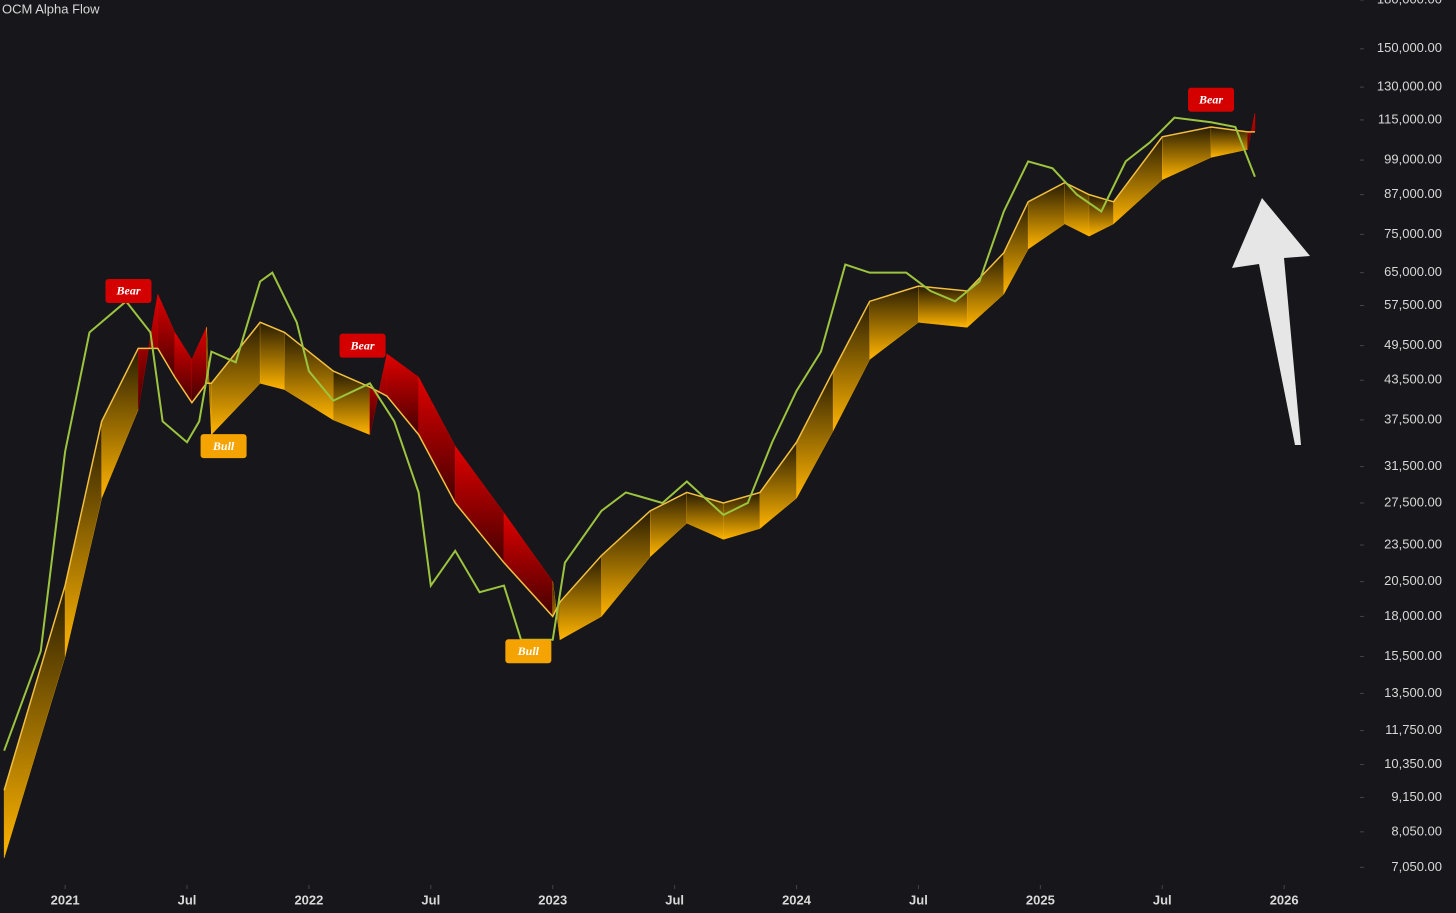 The image size is (1456, 913). Describe the element at coordinates (1040, 899) in the screenshot. I see `x-tick-label: 2025` at that location.